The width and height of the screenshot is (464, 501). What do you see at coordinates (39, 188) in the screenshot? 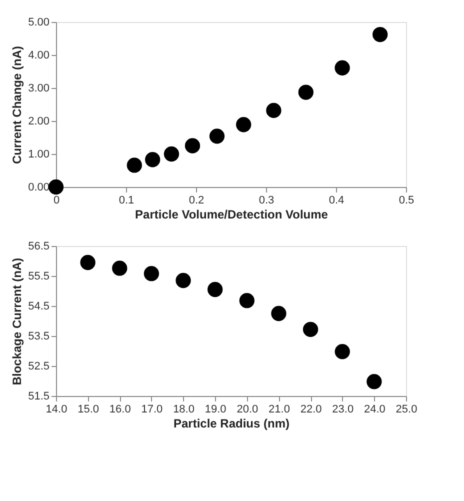
I see `y-tick-label: 0.00` at bounding box center [39, 188].